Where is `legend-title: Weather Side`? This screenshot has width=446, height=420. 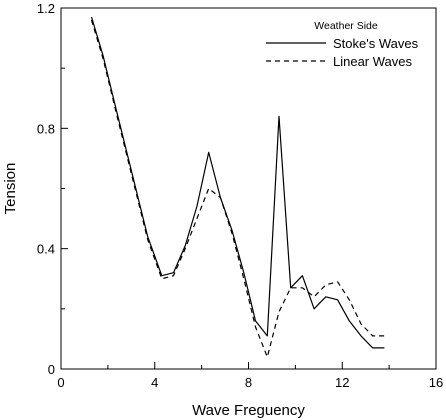
legend-title: Weather Side is located at coordinates (346, 26).